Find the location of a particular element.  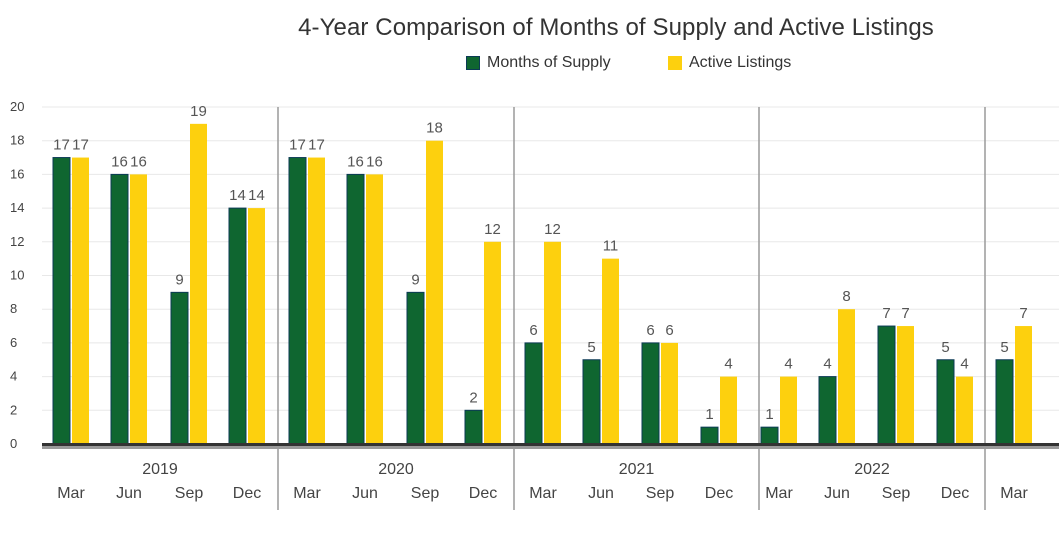

y-tick-label: 8 is located at coordinates (13, 308).